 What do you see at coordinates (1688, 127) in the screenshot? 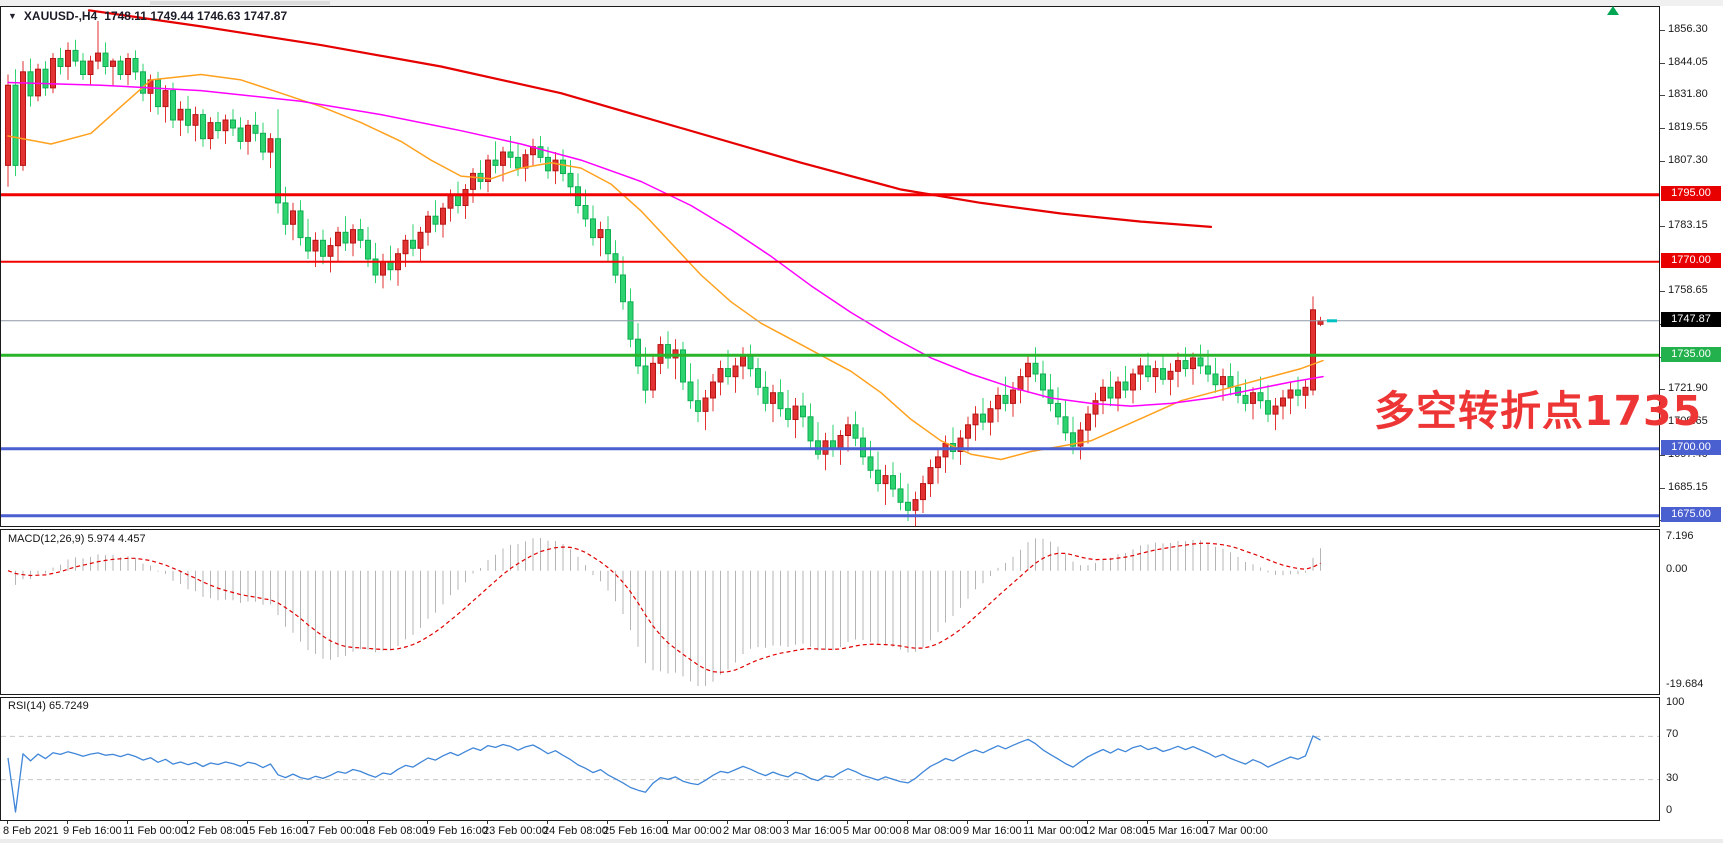
I see `price-axis-tick-label: 1819.55` at bounding box center [1688, 127].